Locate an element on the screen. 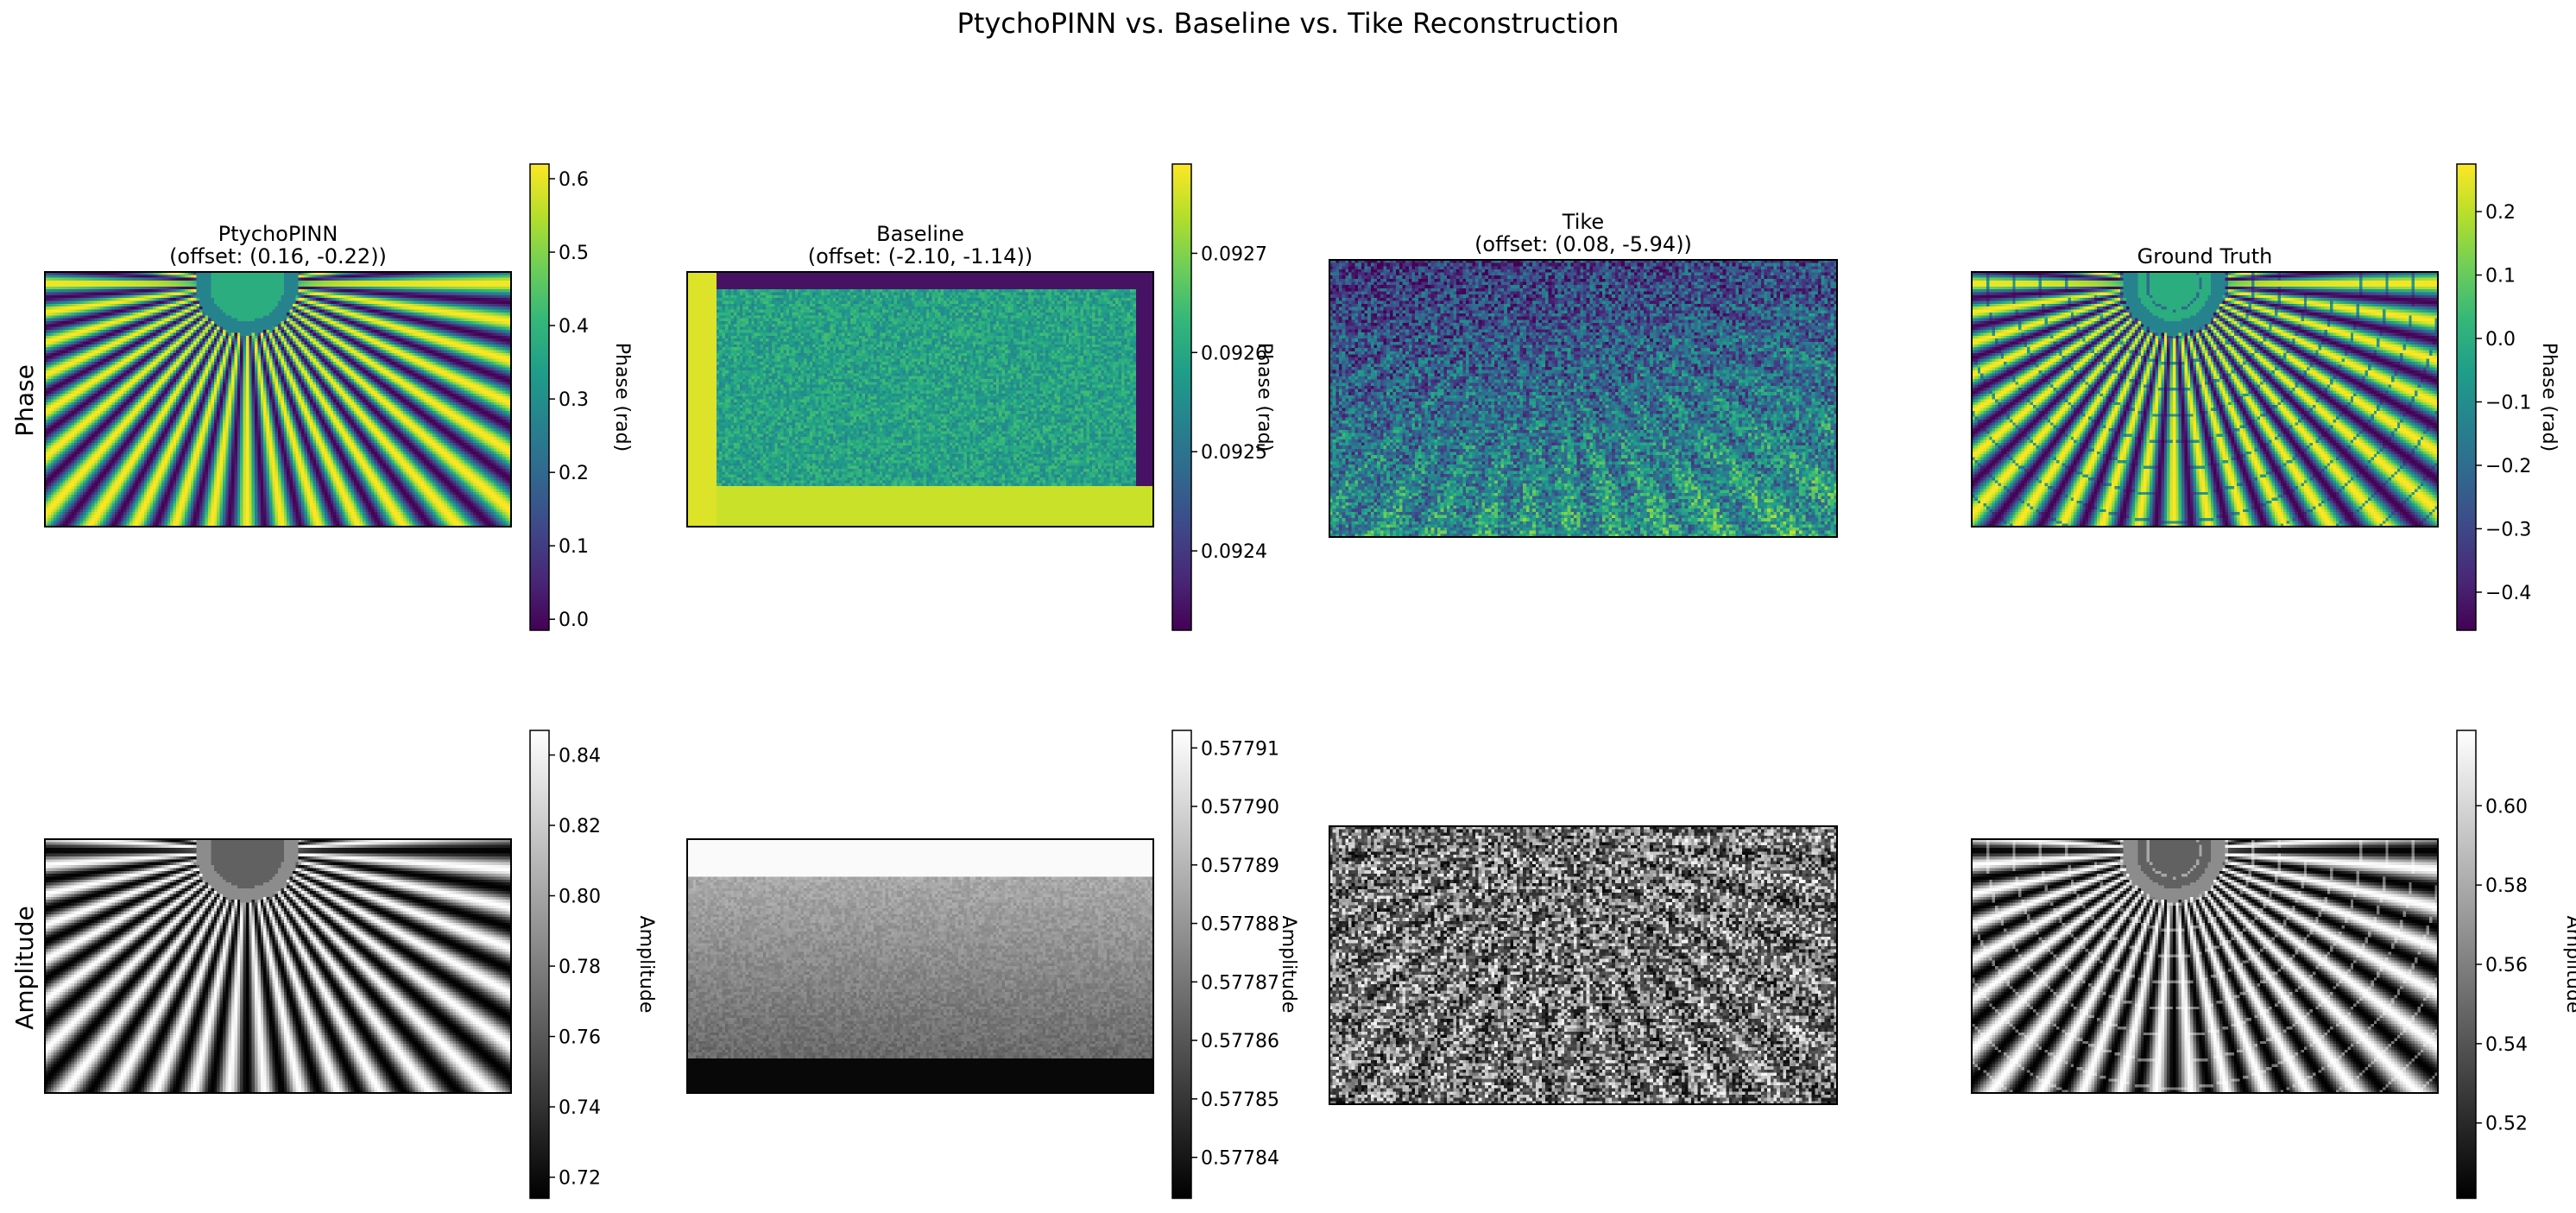  panel-title-line: (offset: (-2.10, -1.14)) is located at coordinates (920, 256).